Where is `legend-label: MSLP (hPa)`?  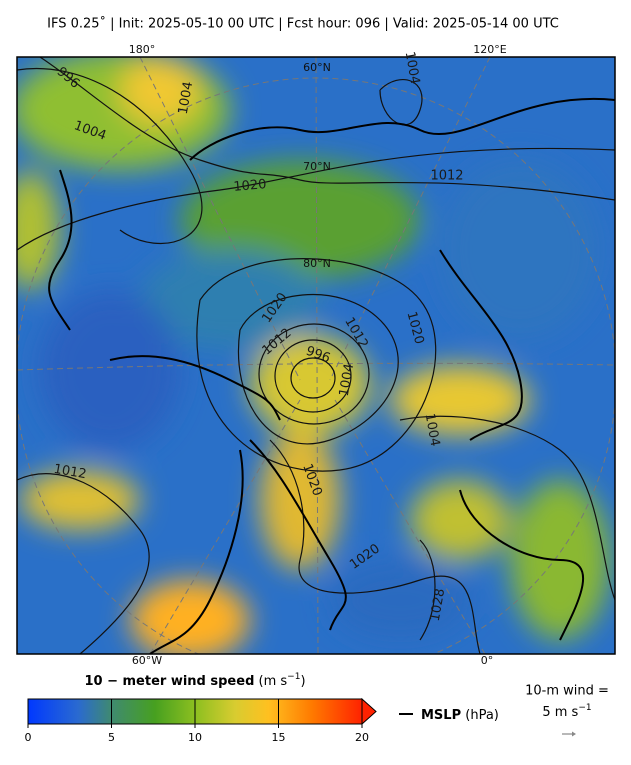 legend-label: MSLP (hPa) is located at coordinates (460, 715).